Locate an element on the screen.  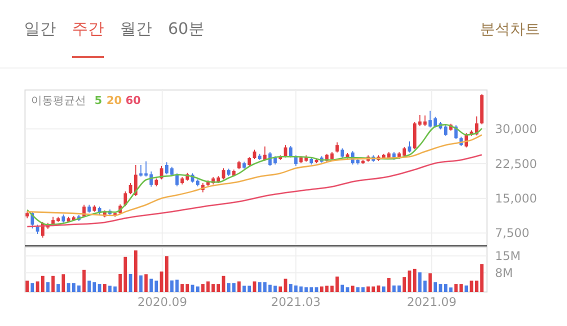
text: 분석차트 is located at coordinates (510, 29).